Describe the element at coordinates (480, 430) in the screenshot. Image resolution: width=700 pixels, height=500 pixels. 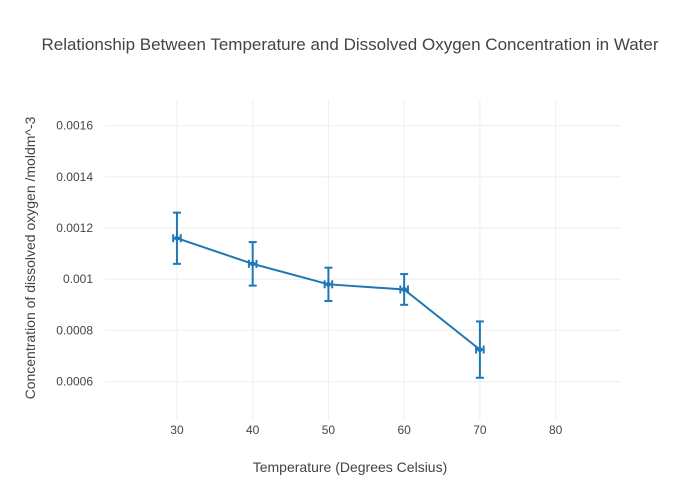
I see `x-tick-label: 70` at that location.